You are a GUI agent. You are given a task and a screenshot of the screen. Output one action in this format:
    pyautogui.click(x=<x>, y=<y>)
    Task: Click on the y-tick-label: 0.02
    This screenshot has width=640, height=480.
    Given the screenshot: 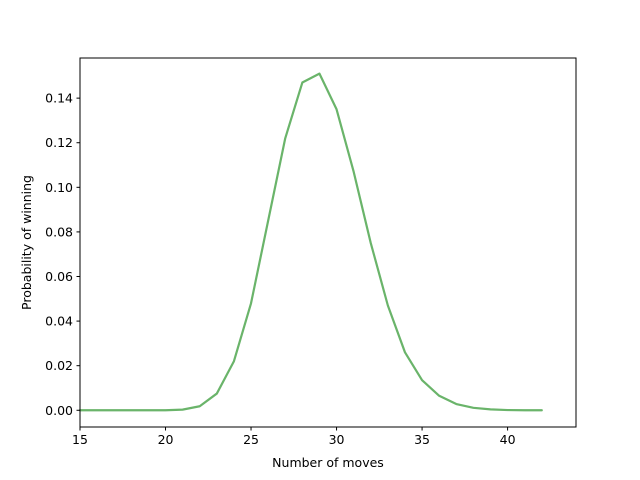 What is the action you would take?
    pyautogui.click(x=59, y=365)
    